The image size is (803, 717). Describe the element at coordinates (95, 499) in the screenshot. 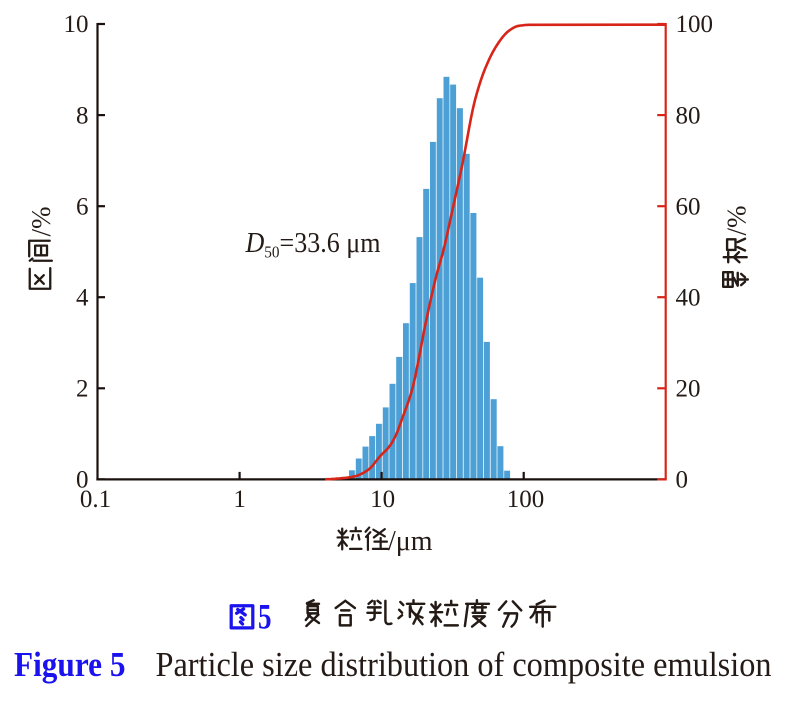

I see `svg-text: 0.1` at that location.